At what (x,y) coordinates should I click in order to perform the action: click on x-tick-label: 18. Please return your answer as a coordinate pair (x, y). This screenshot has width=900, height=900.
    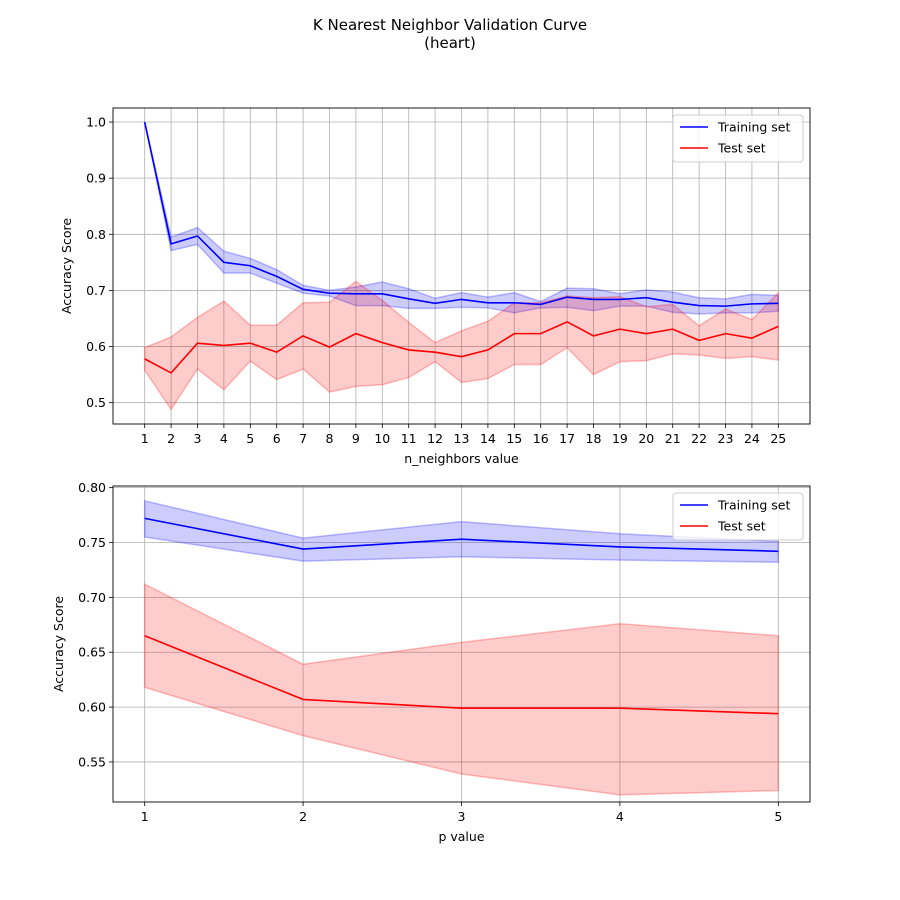
    Looking at the image, I should click on (594, 438).